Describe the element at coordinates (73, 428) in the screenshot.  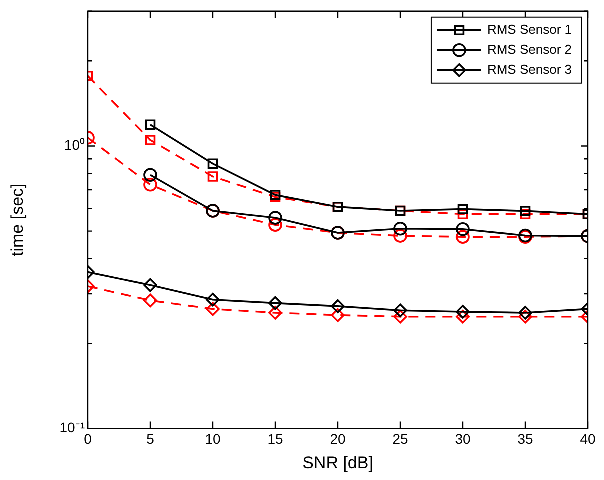
I see `y-tick-label: 10⁻¹` at that location.